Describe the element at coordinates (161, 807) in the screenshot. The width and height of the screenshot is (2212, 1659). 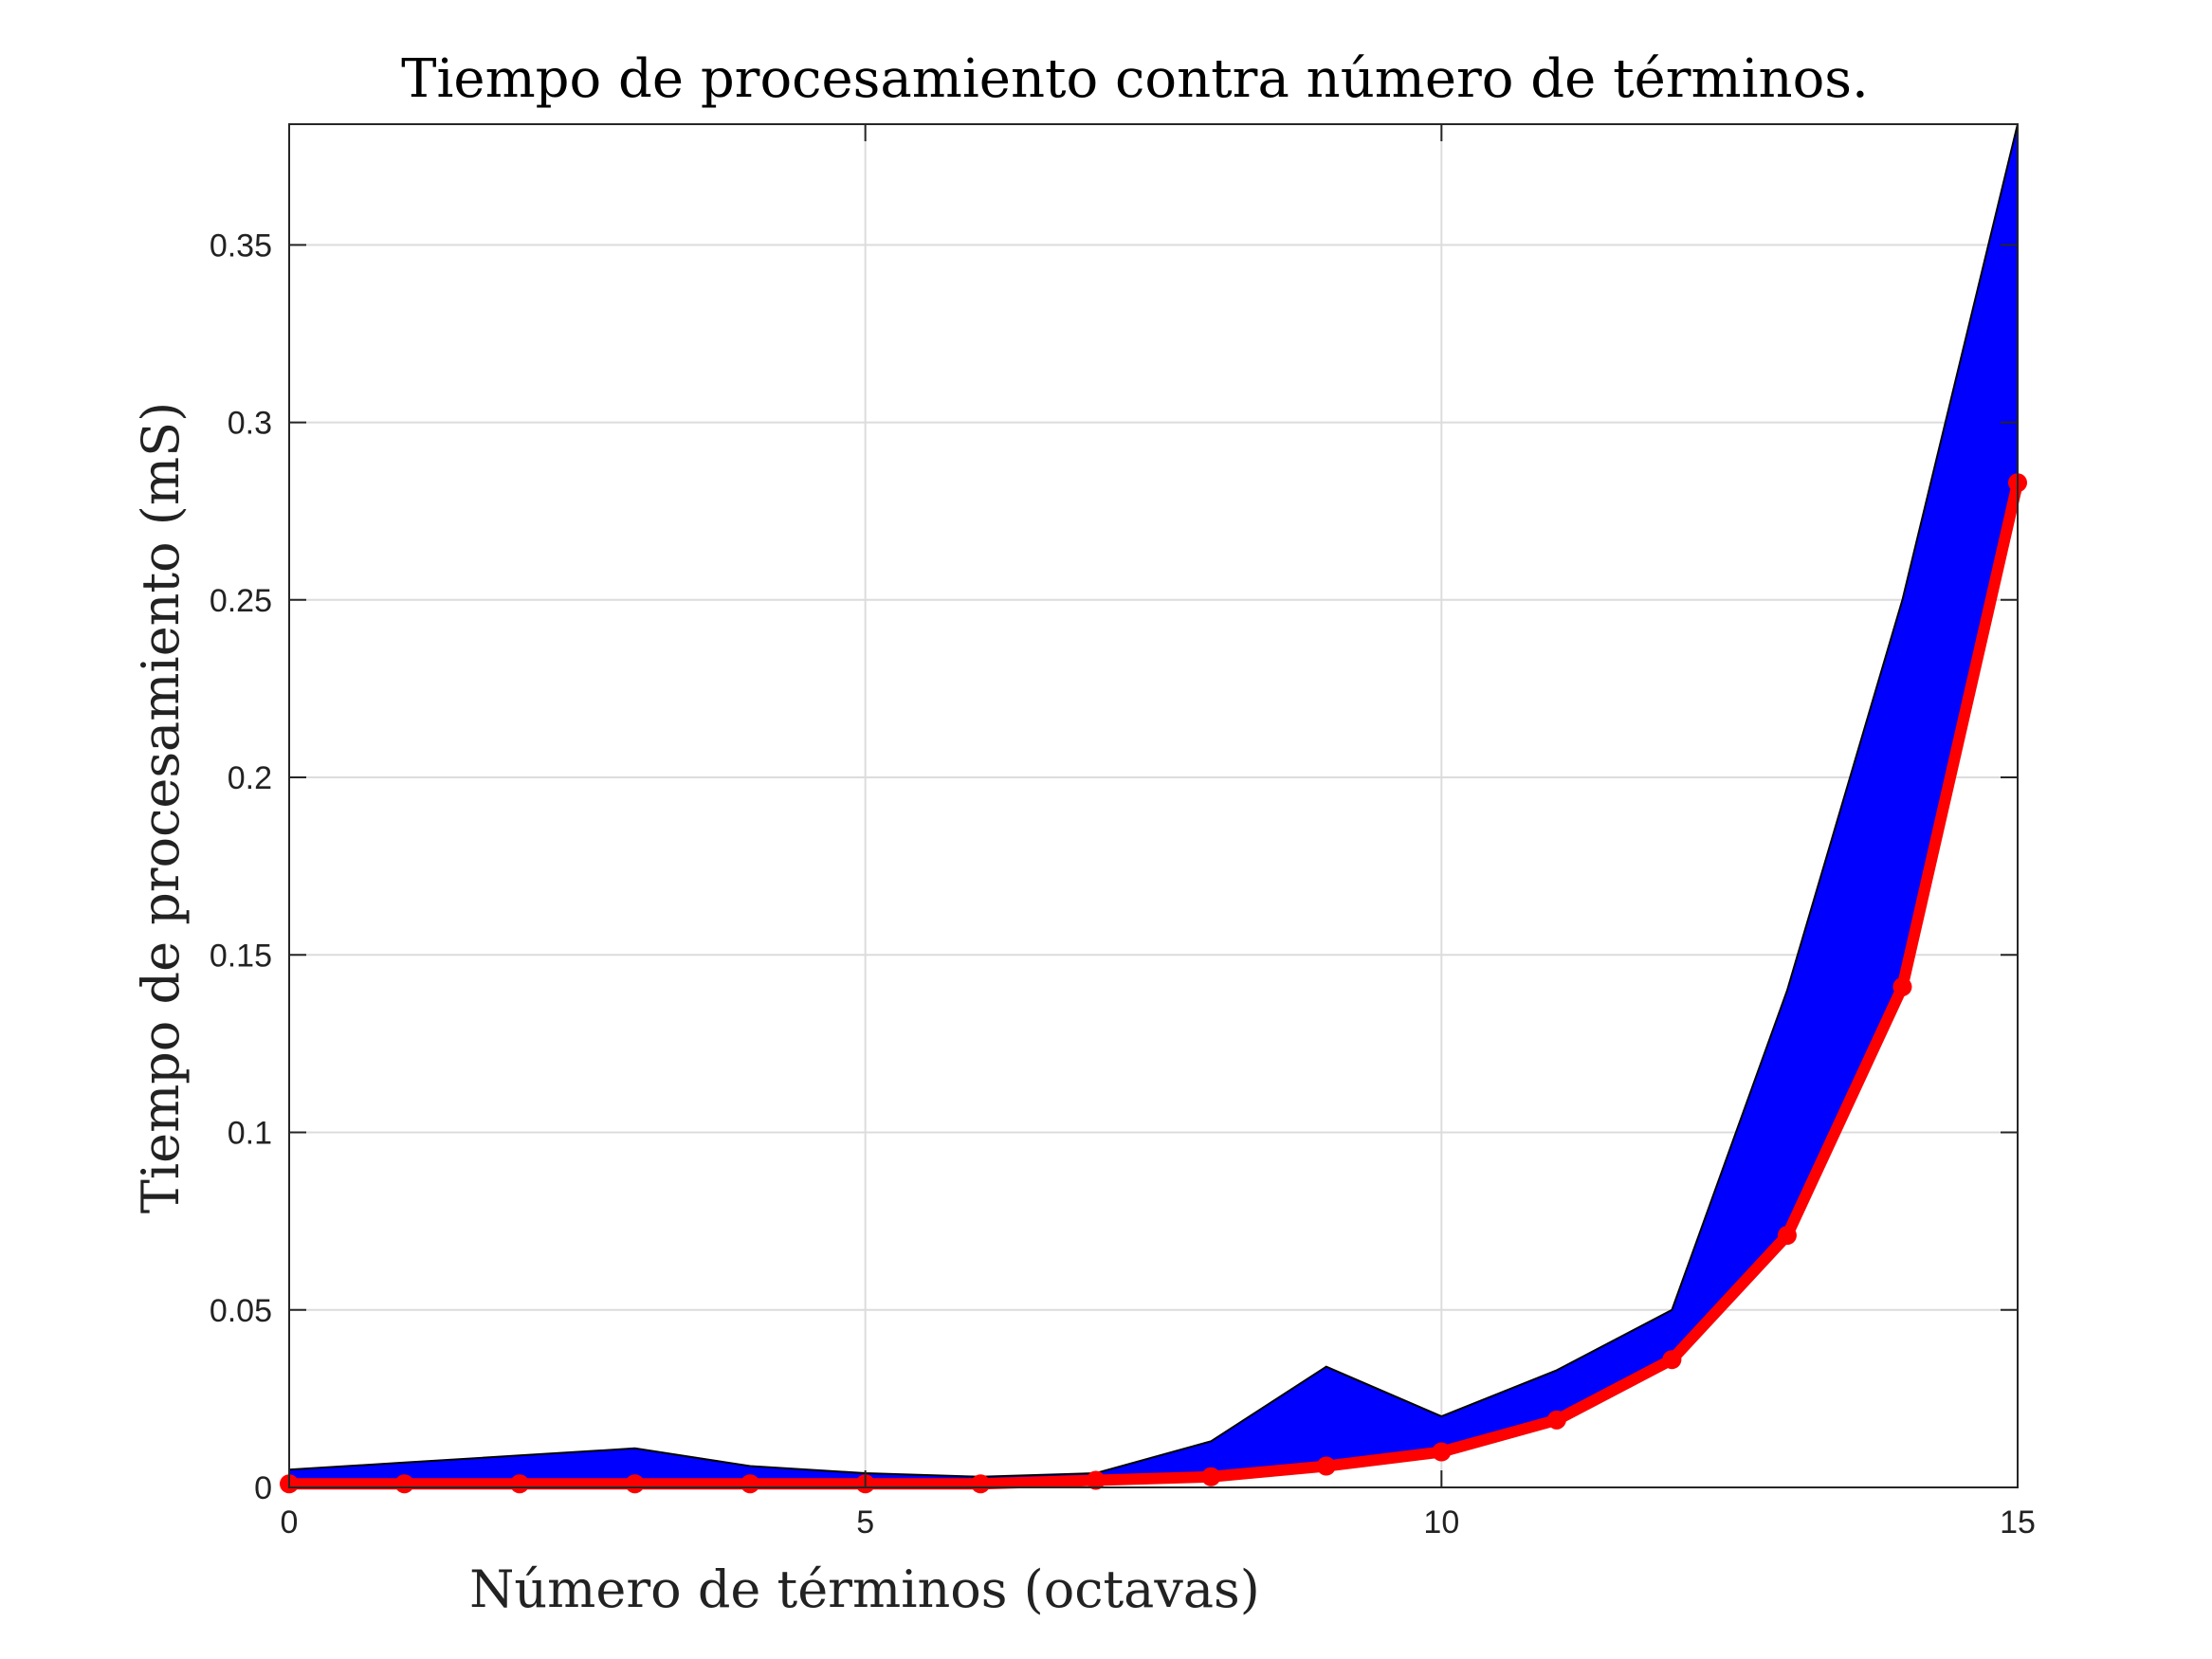
I see `y-axis-label: Tiempo de procesamiento (mS)` at that location.